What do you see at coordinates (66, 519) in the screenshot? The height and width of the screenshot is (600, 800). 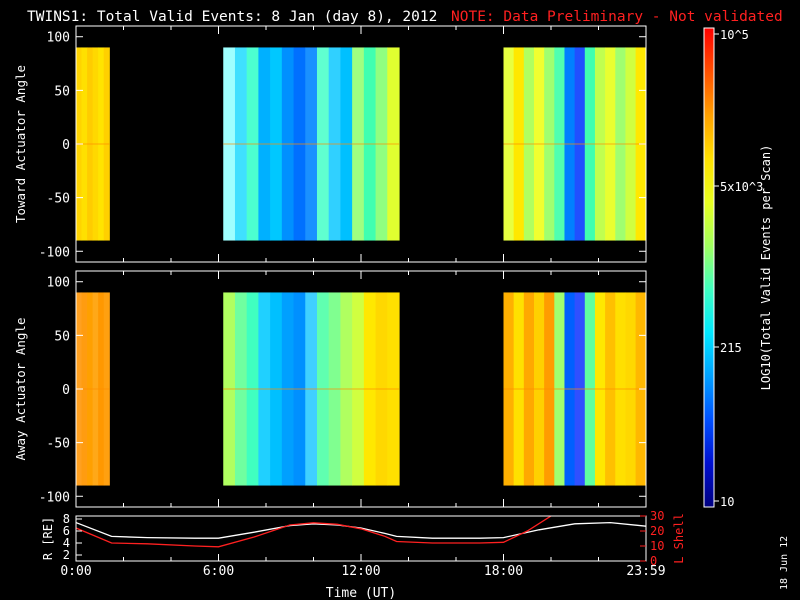 I see `y-tick-label: 8` at bounding box center [66, 519].